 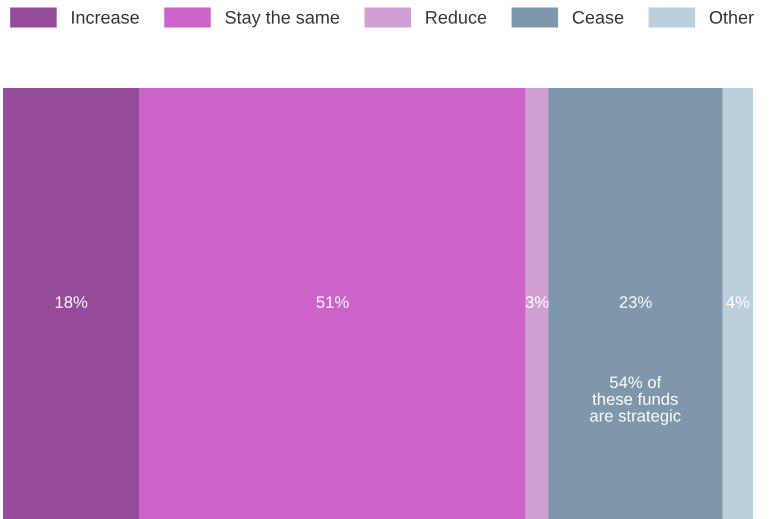 What do you see at coordinates (456, 17) in the screenshot?
I see `legend-label: Reduce` at bounding box center [456, 17].